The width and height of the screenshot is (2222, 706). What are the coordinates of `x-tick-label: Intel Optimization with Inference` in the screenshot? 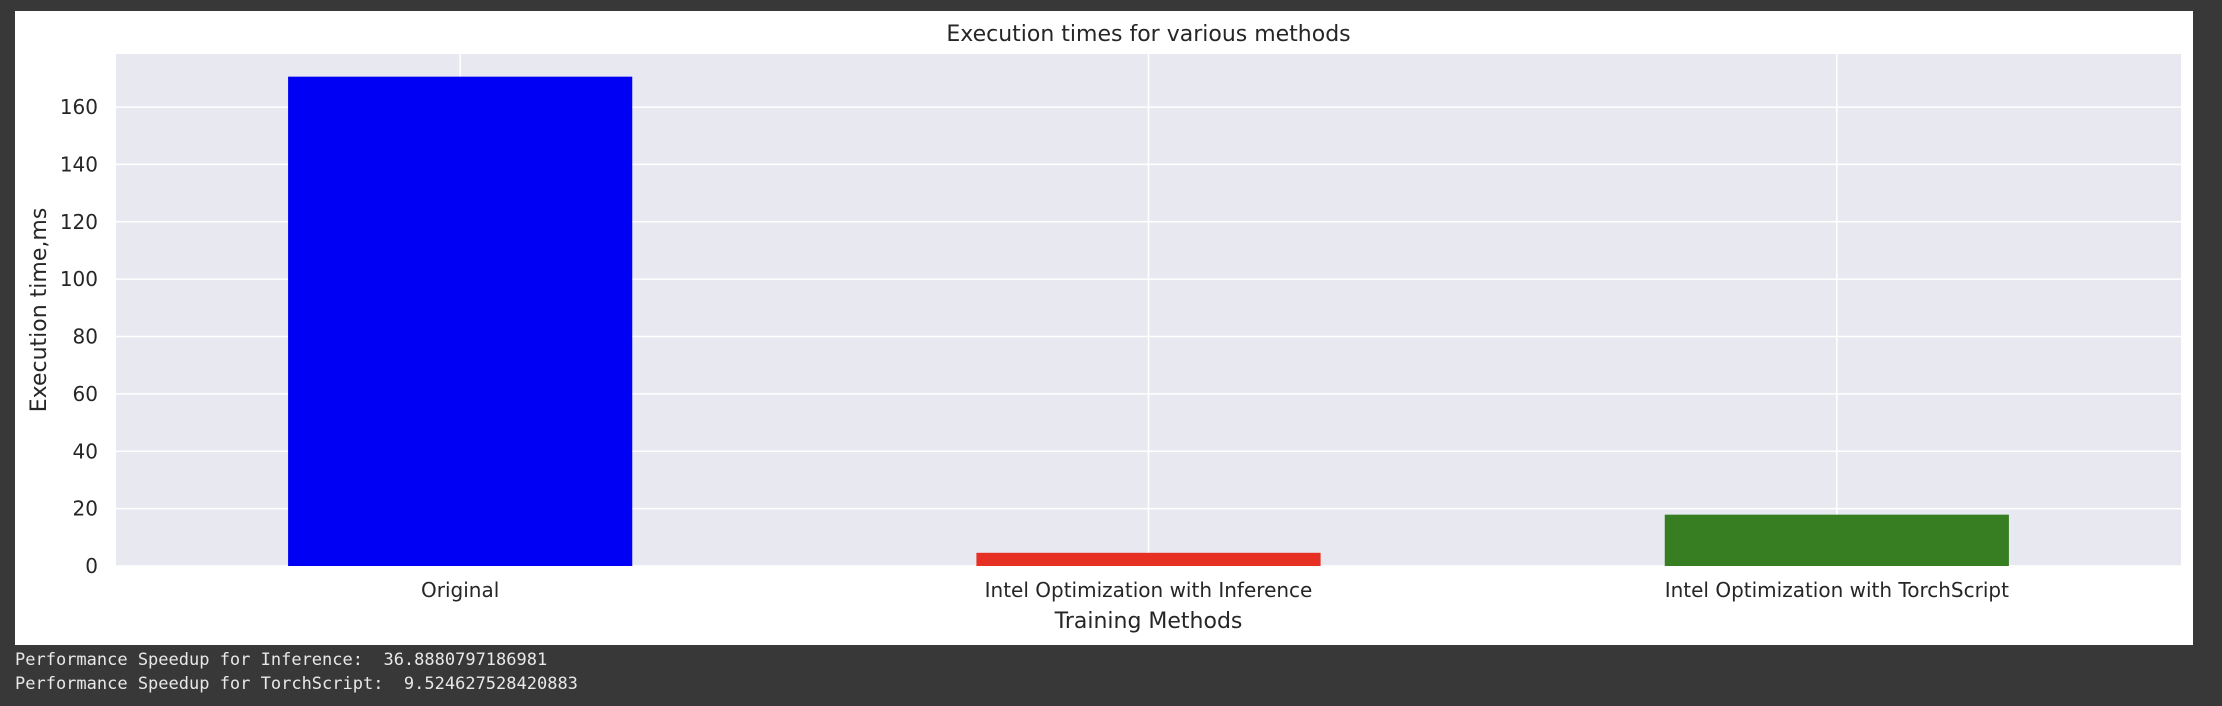 It's located at (1149, 590).